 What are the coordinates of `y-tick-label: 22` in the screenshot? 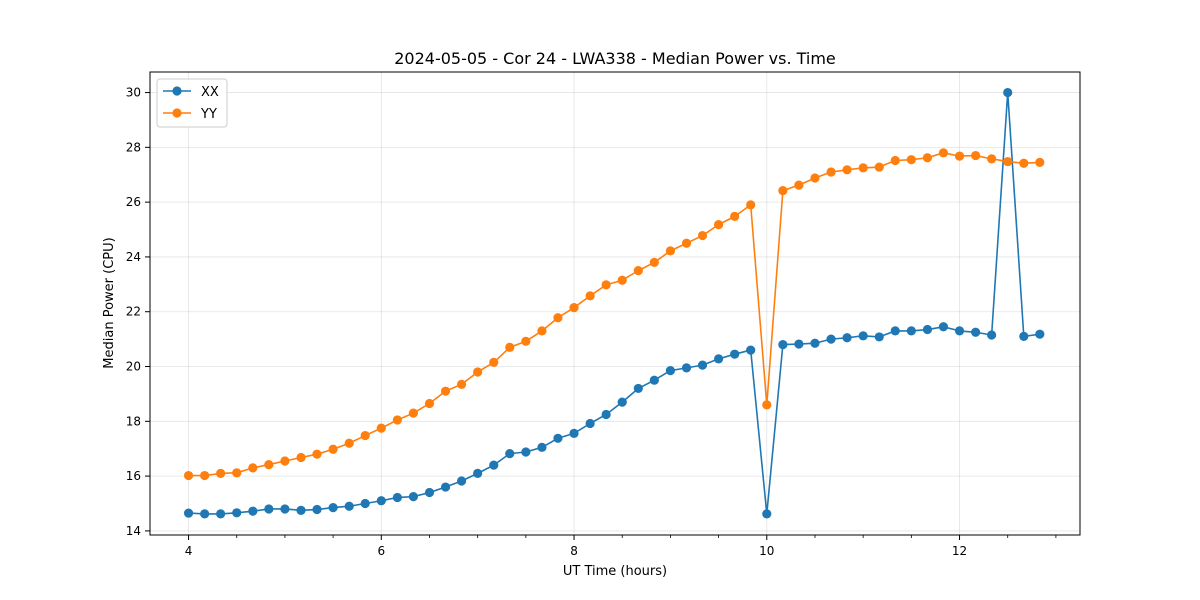 It's located at (133, 312).